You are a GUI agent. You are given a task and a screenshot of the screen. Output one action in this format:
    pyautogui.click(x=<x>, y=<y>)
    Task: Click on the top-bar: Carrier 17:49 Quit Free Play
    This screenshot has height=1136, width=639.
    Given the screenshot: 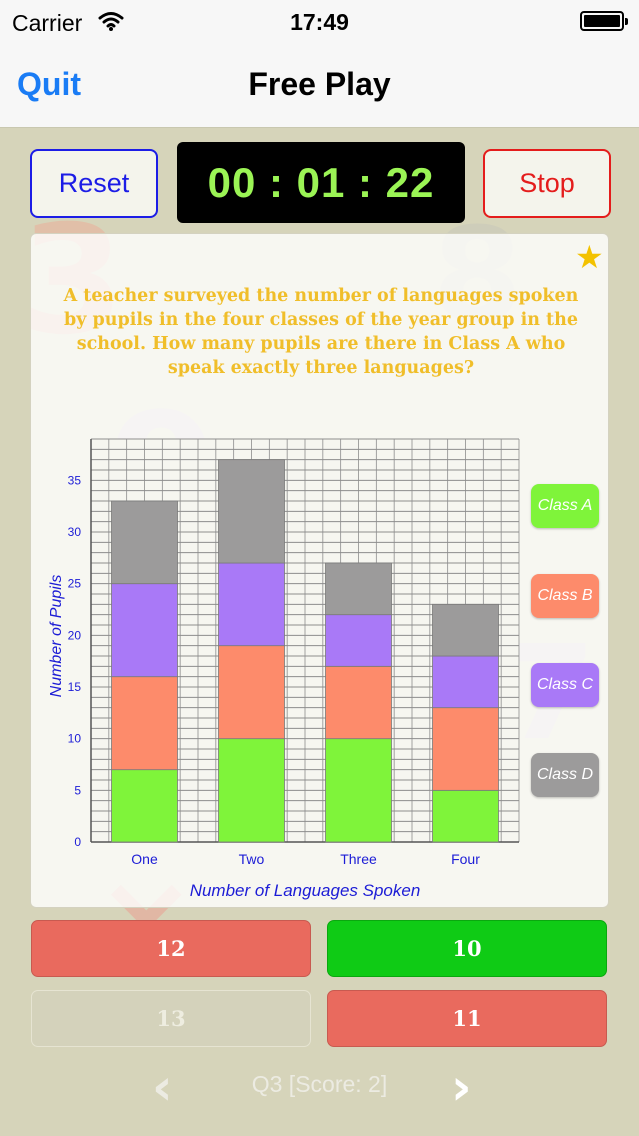 What is the action you would take?
    pyautogui.click(x=319, y=64)
    